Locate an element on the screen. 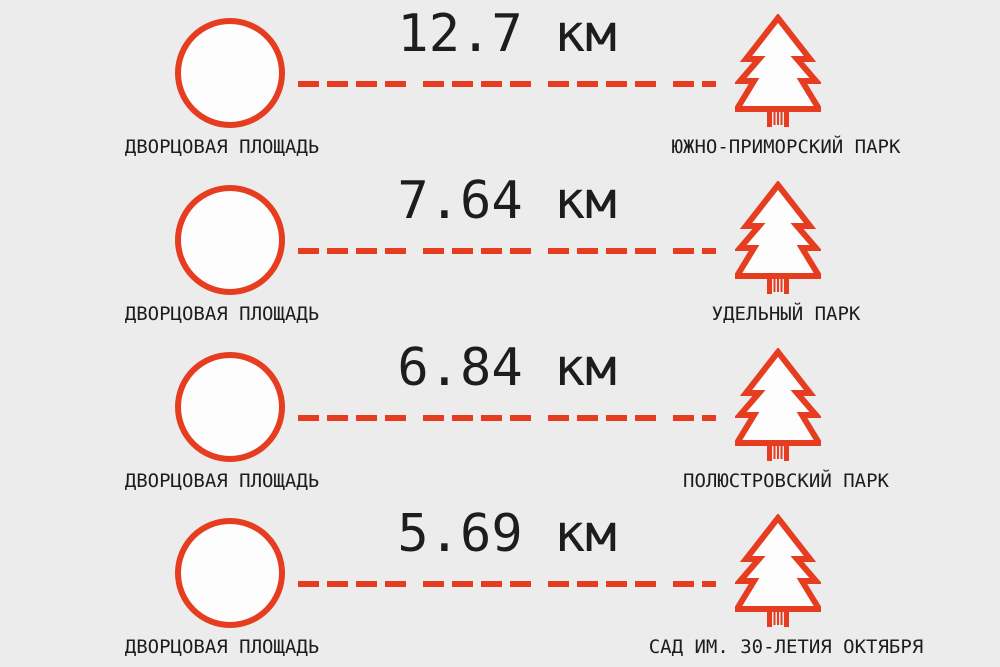 This screenshot has height=667, width=1000. destination-label: САД ИМ. 30-ЛЕТИЯ ОКТЯБРЯ is located at coordinates (786, 647).